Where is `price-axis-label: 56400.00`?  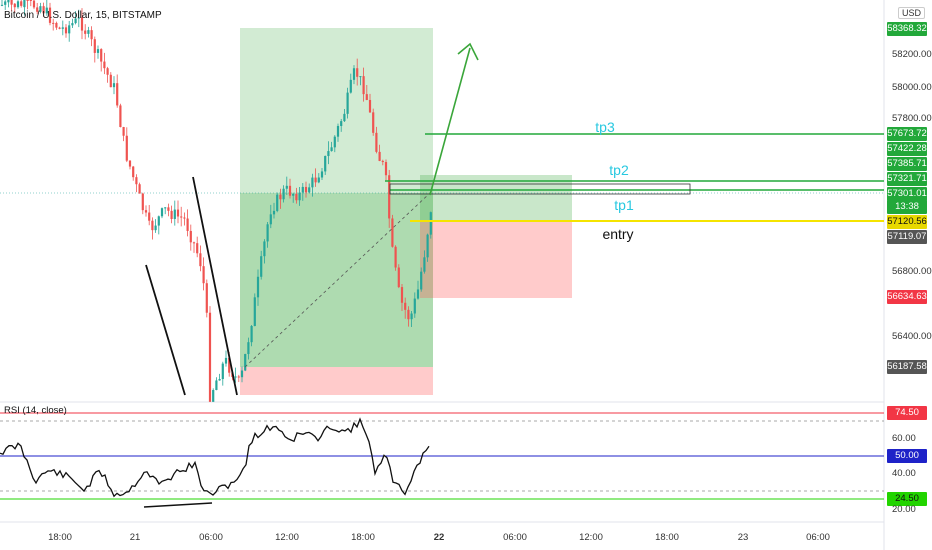 price-axis-label: 56400.00 is located at coordinates (912, 336).